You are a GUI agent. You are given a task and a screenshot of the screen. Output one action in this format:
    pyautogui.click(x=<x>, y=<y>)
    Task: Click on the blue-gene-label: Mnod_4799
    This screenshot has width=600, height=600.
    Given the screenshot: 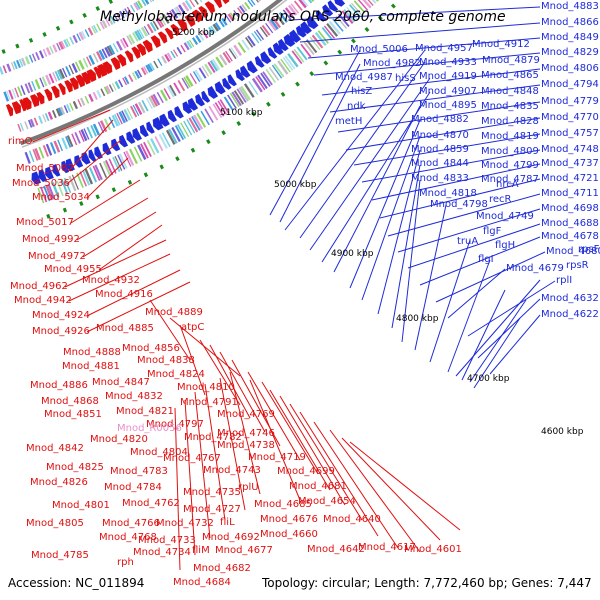 What is the action you would take?
    pyautogui.click(x=510, y=165)
    